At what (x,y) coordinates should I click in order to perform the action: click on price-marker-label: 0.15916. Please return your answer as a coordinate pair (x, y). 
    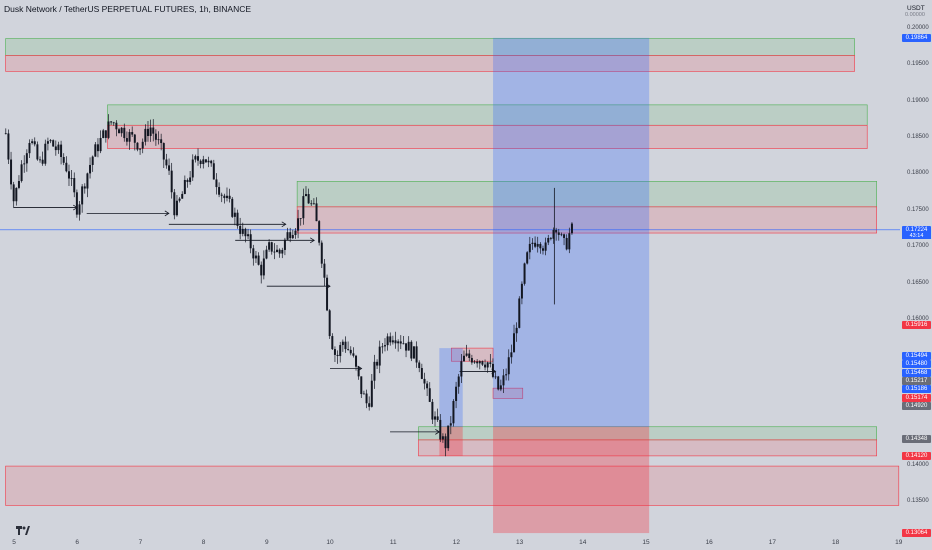
    Looking at the image, I should click on (916, 325).